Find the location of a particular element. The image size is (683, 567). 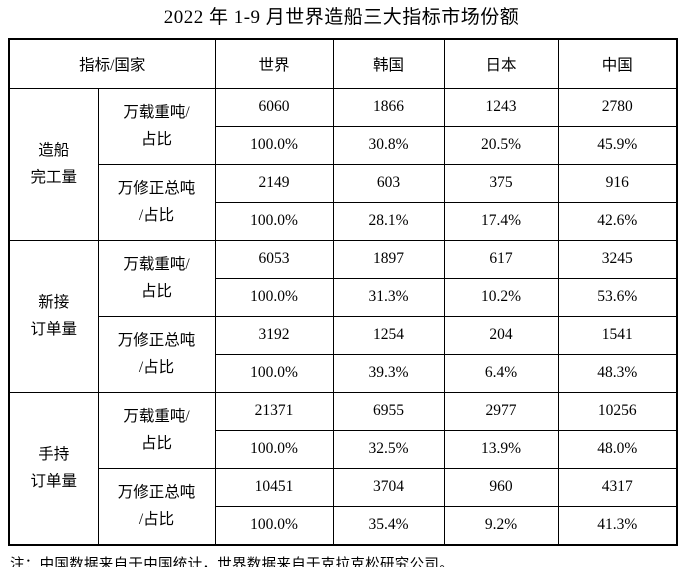

value-cell: 1243 is located at coordinates (501, 107).